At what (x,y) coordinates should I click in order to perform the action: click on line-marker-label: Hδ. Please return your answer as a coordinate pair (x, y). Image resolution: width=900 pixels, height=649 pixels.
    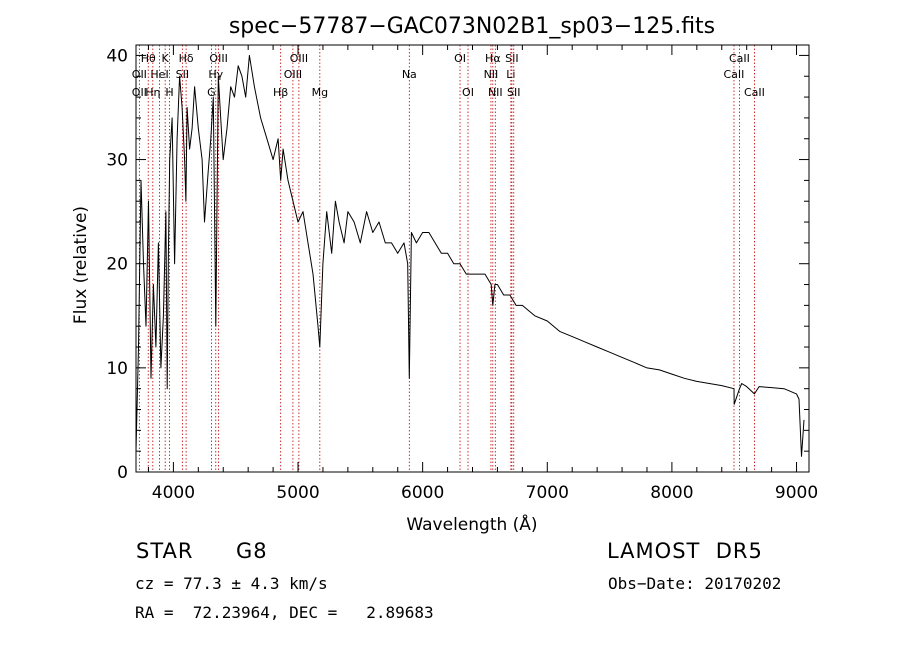
    Looking at the image, I should click on (186, 58).